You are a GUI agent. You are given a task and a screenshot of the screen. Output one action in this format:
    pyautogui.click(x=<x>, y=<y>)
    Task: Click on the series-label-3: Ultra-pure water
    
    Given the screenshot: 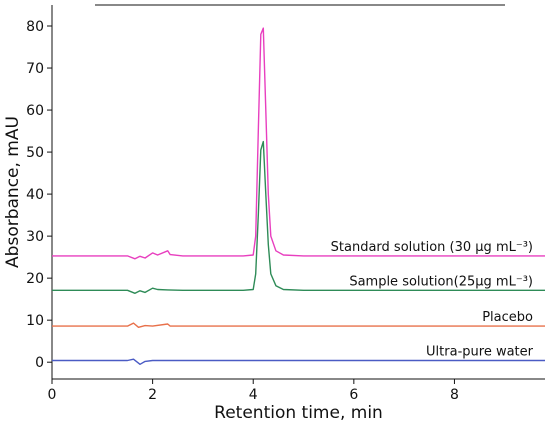 What is the action you would take?
    pyautogui.click(x=480, y=352)
    